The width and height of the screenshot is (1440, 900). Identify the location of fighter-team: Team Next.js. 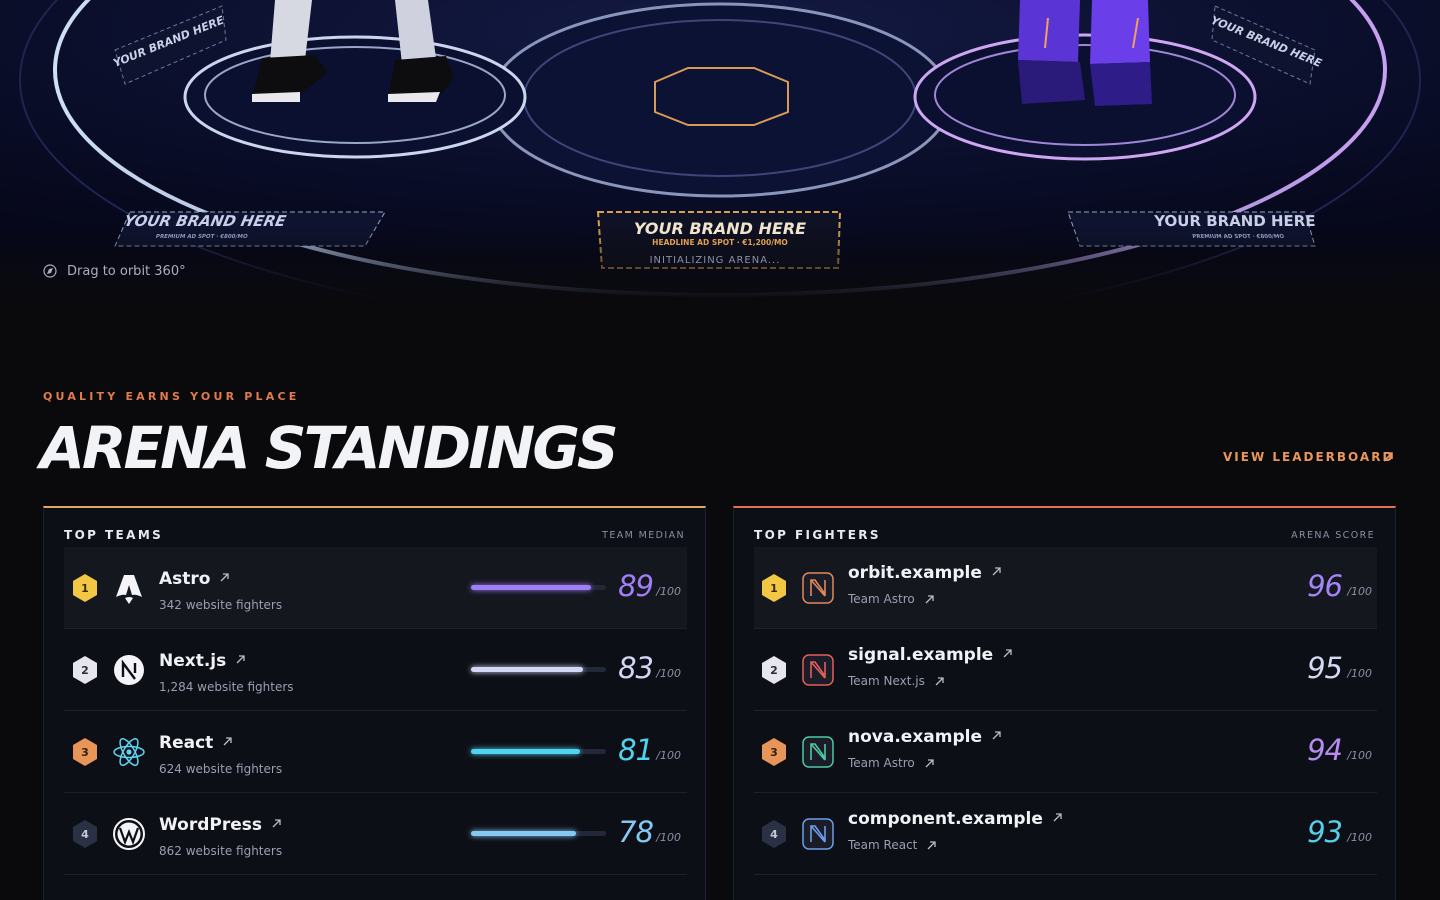
(886, 681).